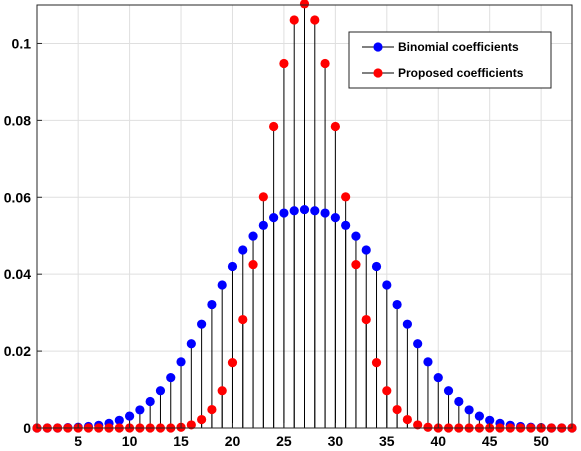 The height and width of the screenshot is (451, 581). What do you see at coordinates (461, 73) in the screenshot?
I see `legend-label: Proposed coefficients` at bounding box center [461, 73].